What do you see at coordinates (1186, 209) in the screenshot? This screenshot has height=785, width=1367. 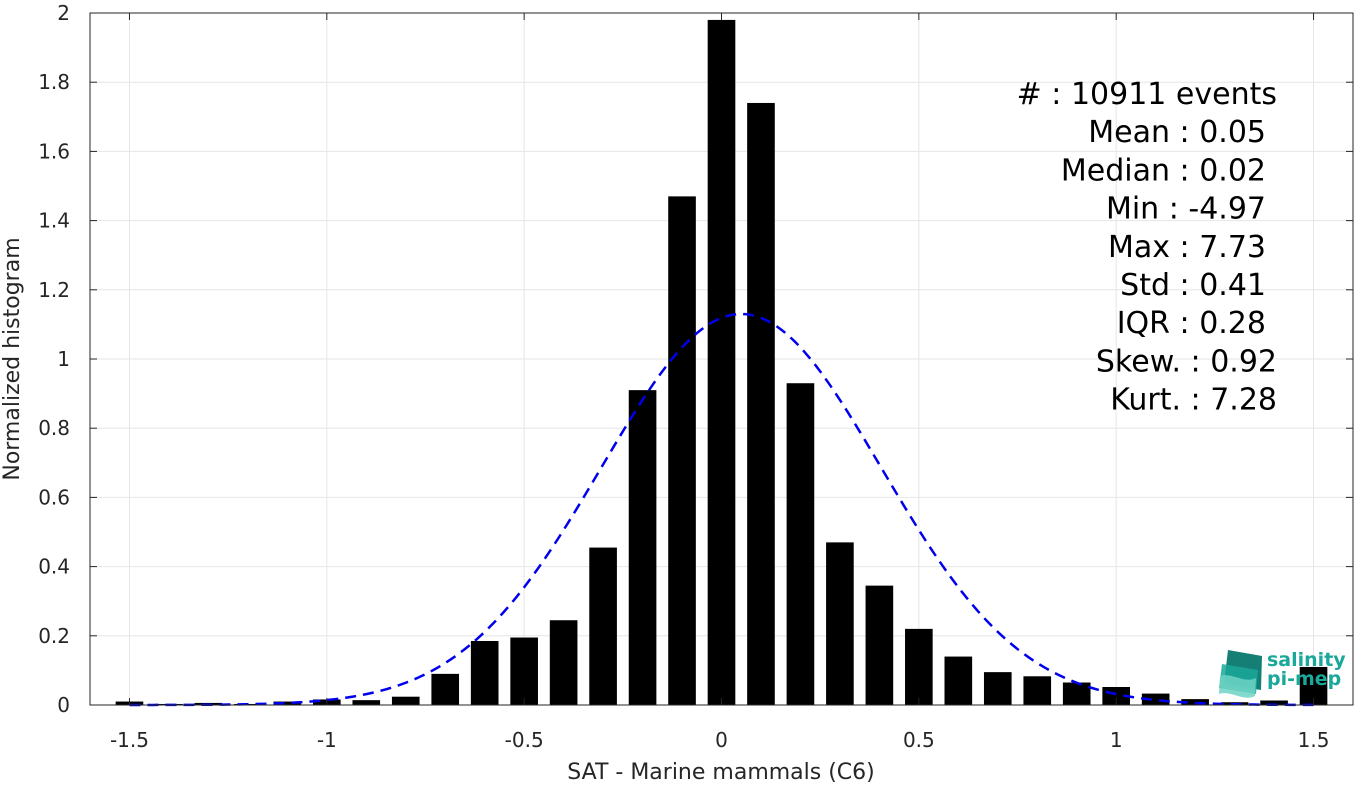 I see `stat-line: Min : -4.97` at bounding box center [1186, 209].